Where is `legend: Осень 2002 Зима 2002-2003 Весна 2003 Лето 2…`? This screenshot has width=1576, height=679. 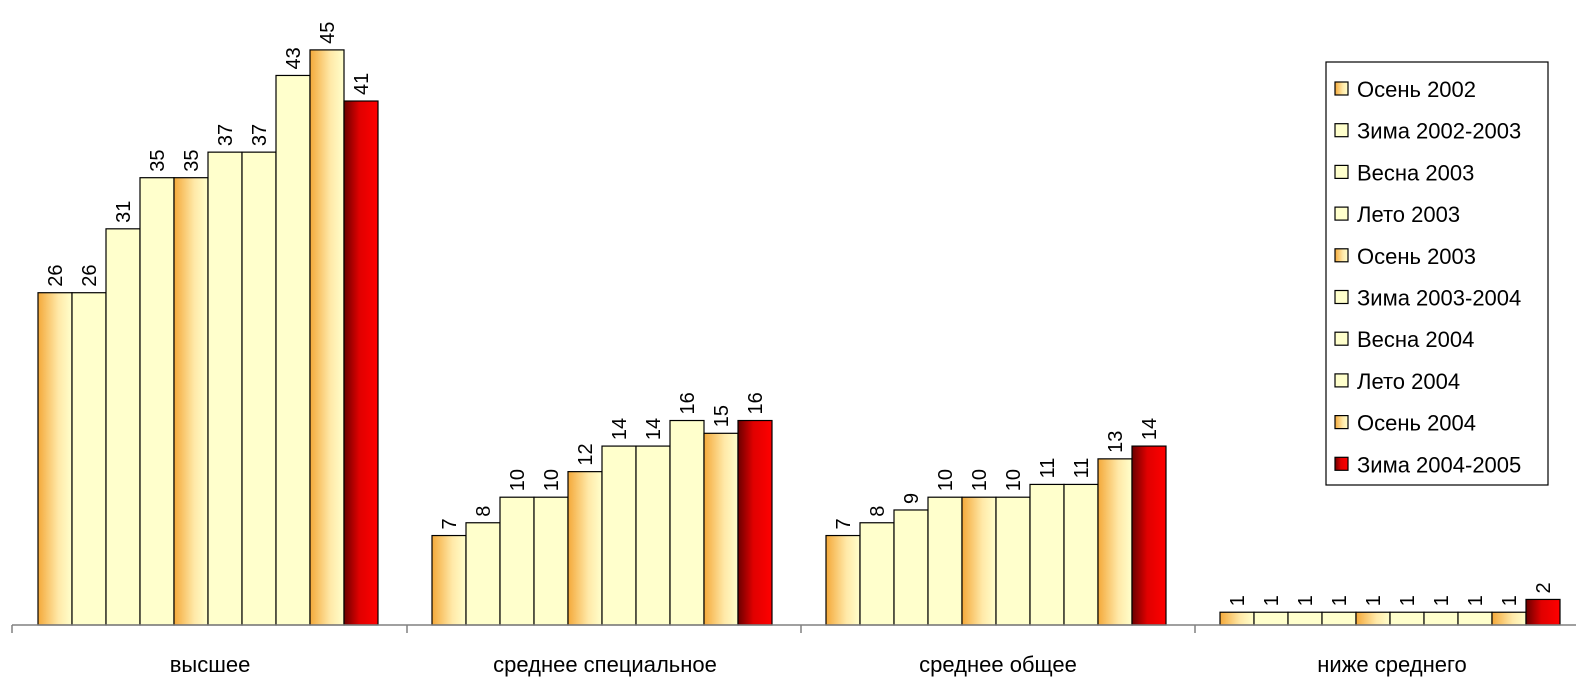 legend: Осень 2002 Зима 2002-2003 Весна 2003 Лето 2… is located at coordinates (1437, 273).